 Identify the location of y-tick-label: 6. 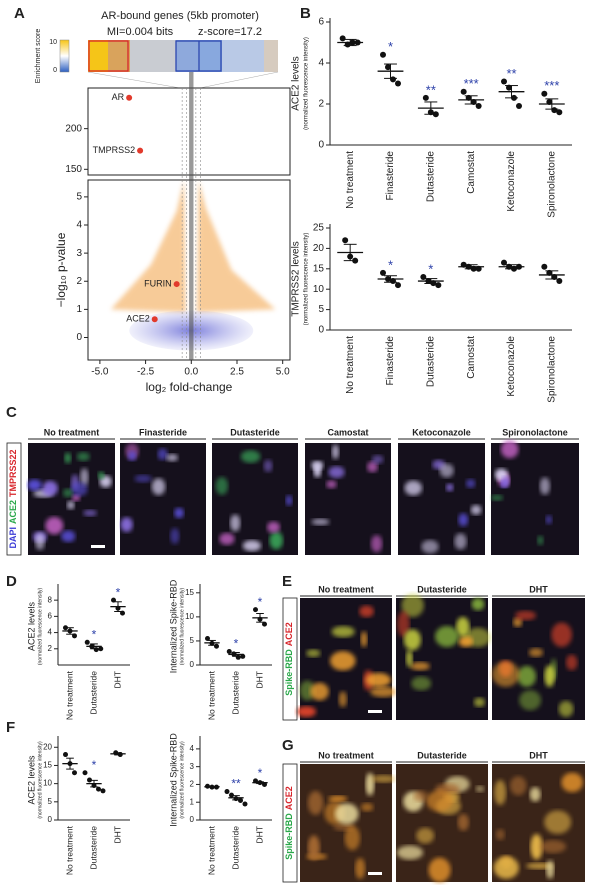
(50, 615).